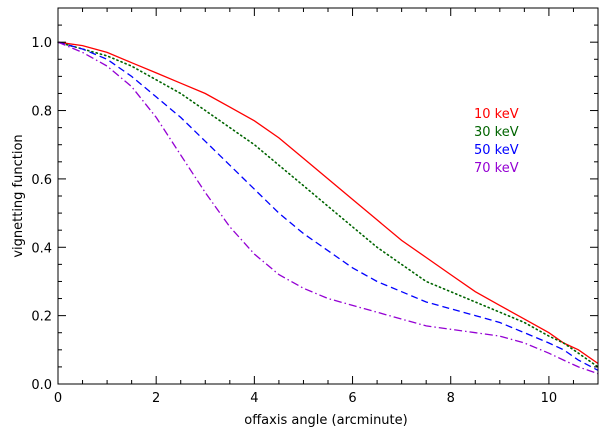 This screenshot has width=603, height=431. I want to click on y-axis-title: vignetting function, so click(18, 195).